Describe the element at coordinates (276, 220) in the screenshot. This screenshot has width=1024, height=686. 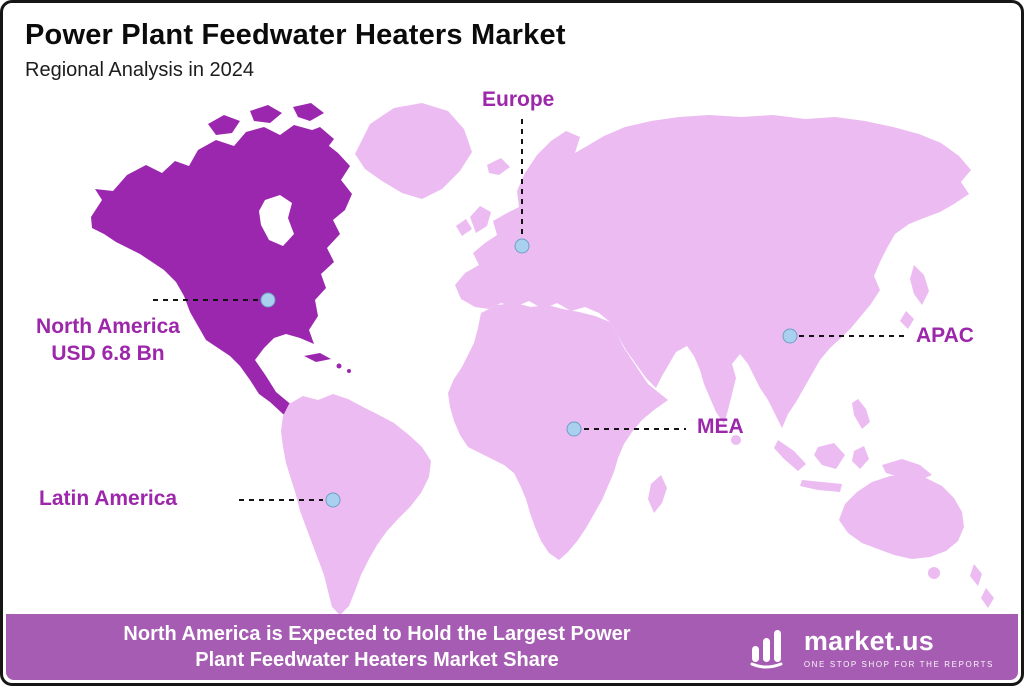
I see `hudson-bay` at that location.